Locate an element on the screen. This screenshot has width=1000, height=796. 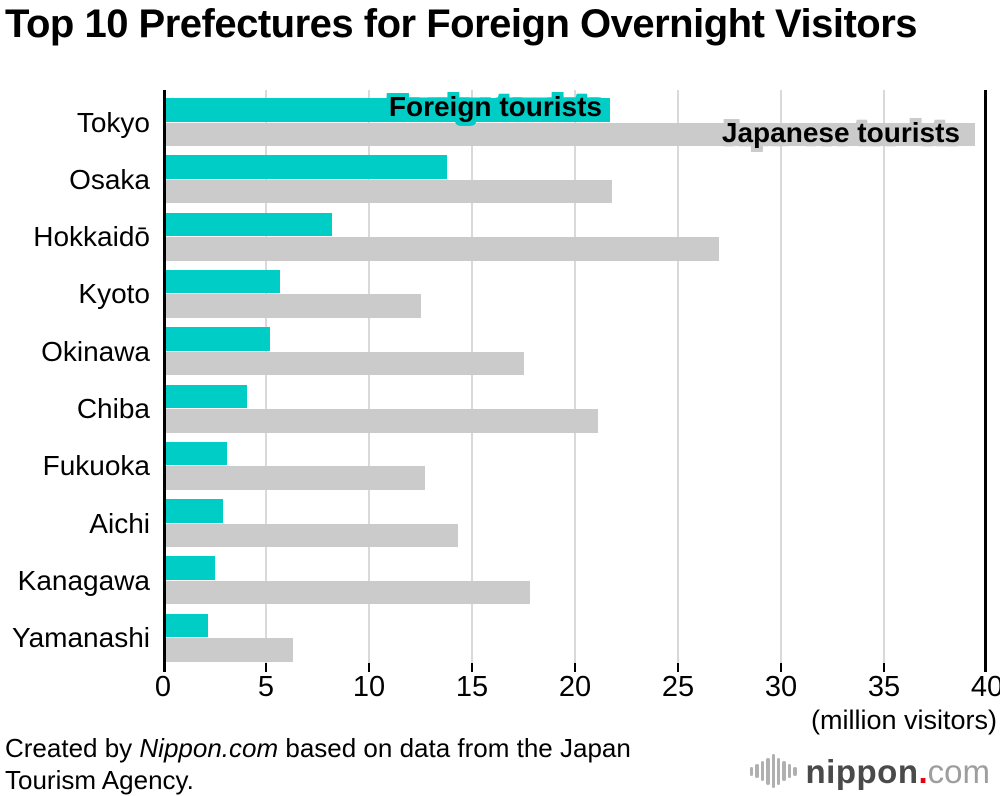
bar-foreign-kyoto is located at coordinates (222, 281).